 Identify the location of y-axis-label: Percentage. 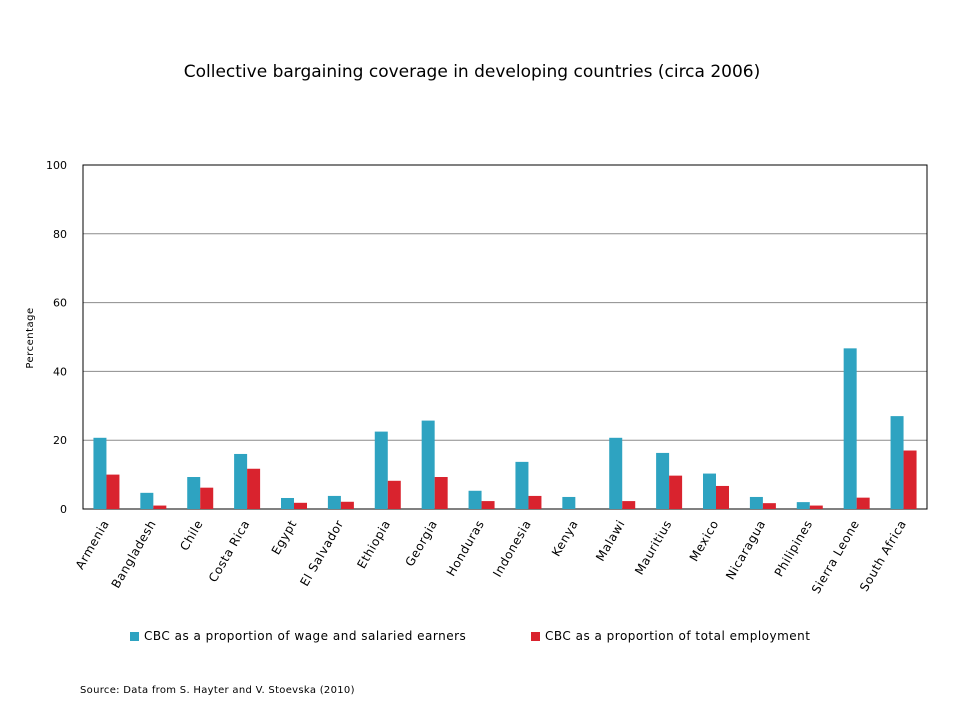
(30, 337).